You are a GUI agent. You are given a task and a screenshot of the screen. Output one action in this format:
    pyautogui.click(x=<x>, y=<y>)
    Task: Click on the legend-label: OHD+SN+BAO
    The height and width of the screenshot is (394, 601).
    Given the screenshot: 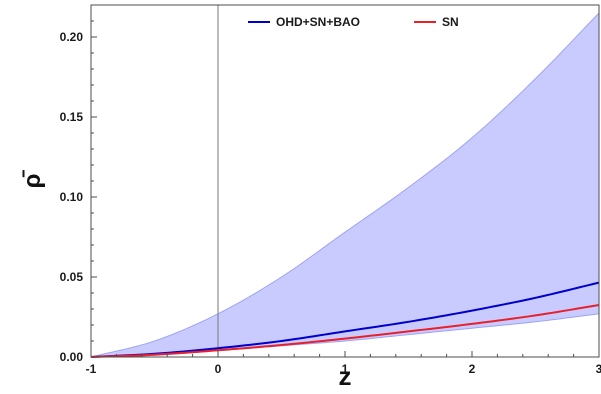 What is the action you would take?
    pyautogui.click(x=318, y=22)
    